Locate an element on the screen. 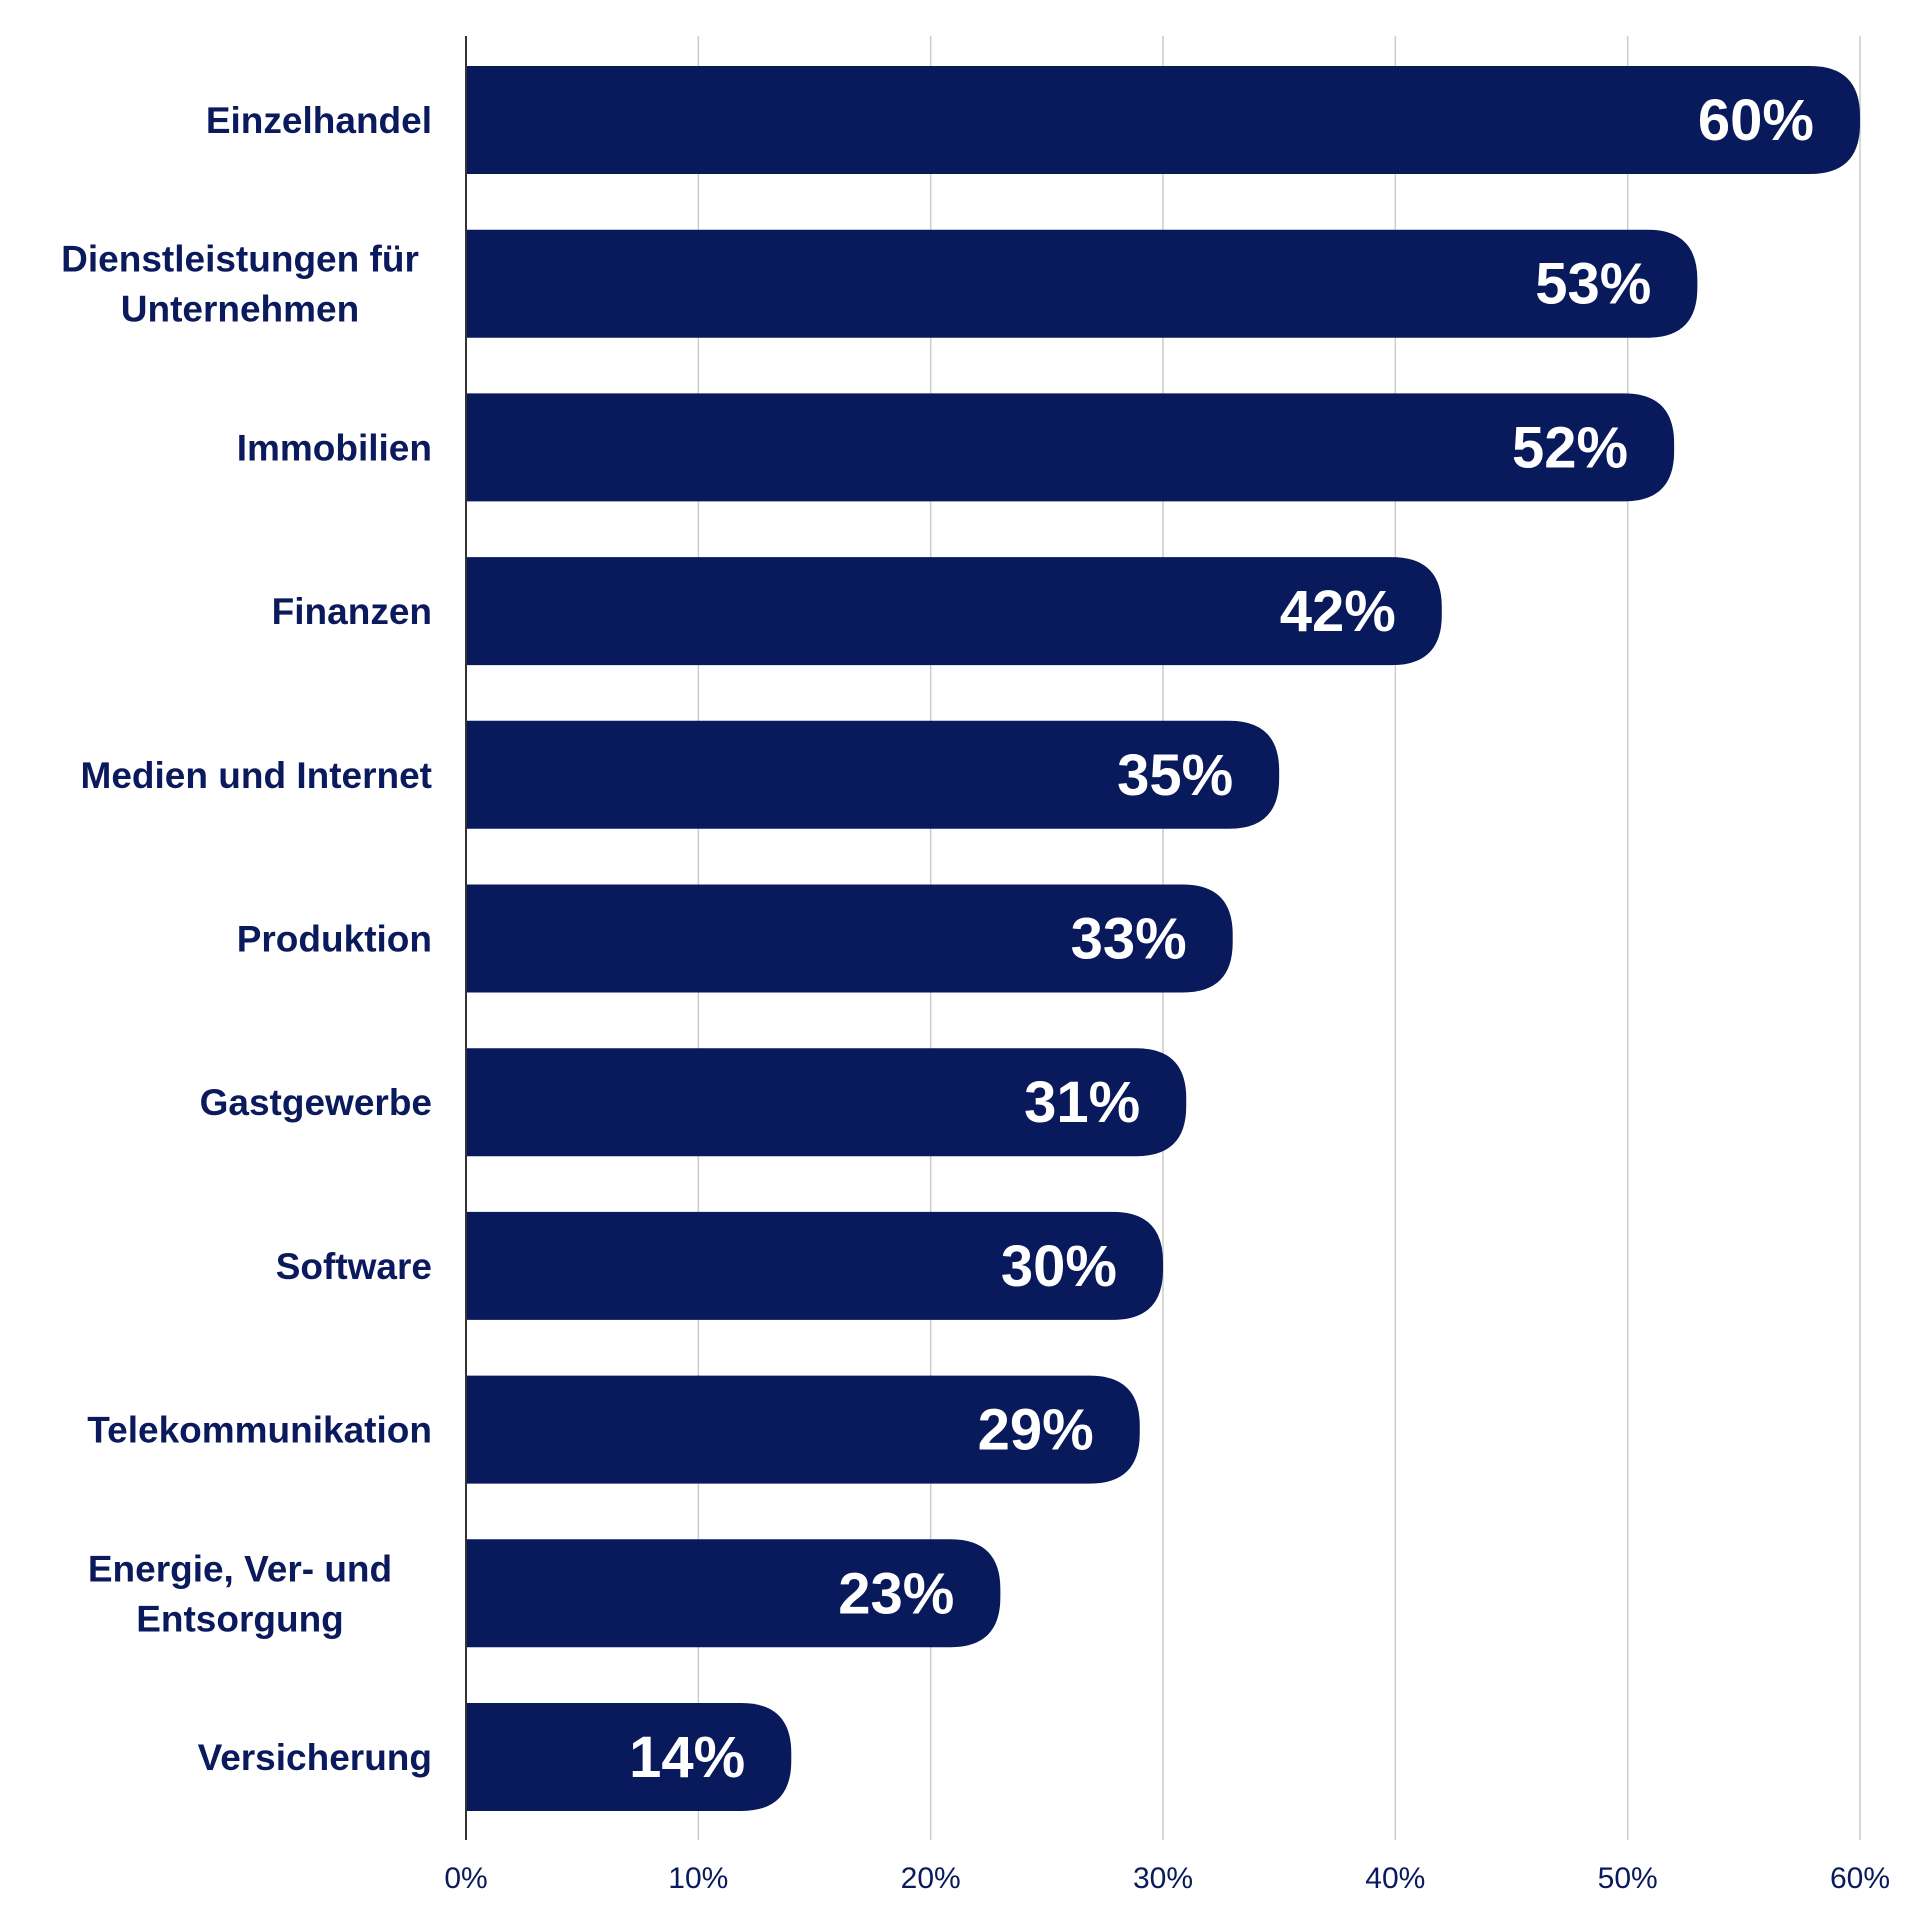 This screenshot has height=1920, width=1920. category-label-line: Gastgewerbe is located at coordinates (316, 1102).